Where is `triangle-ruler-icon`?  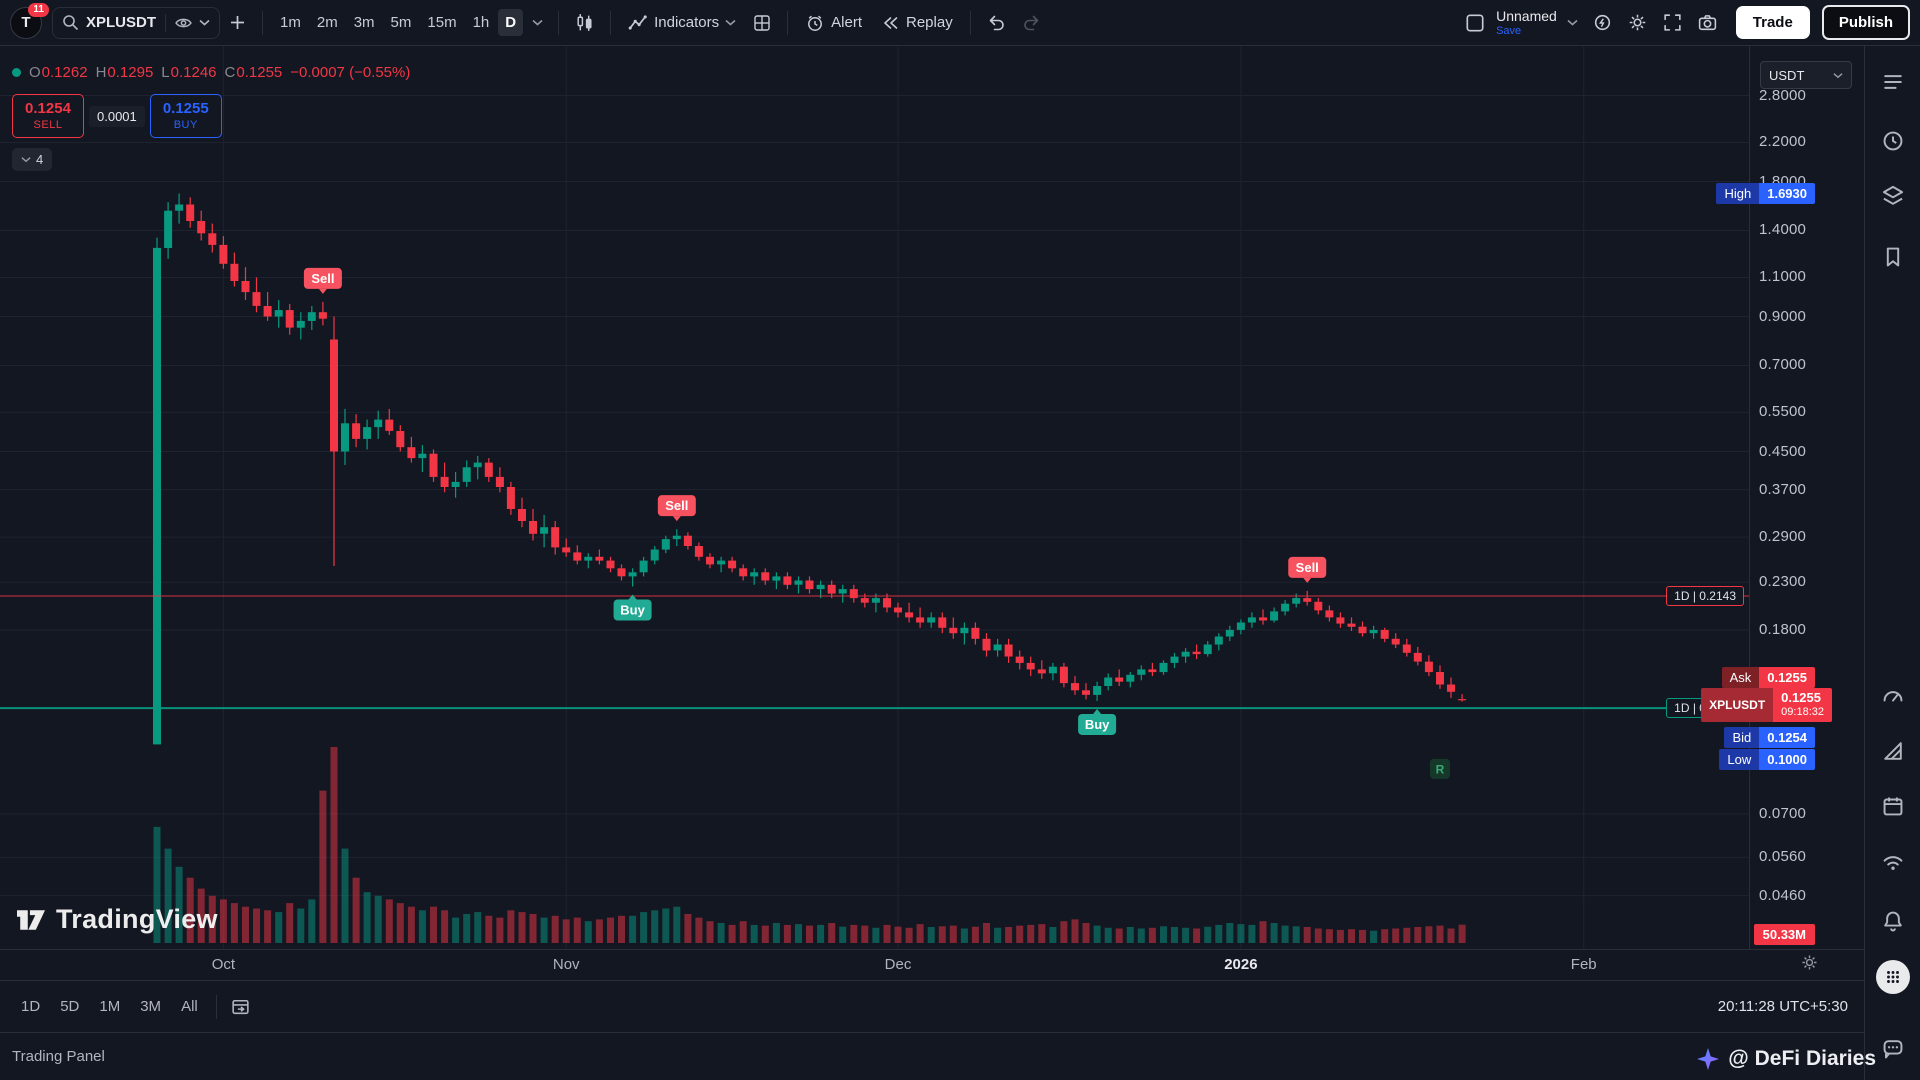 triangle-ruler-icon is located at coordinates (1893, 751).